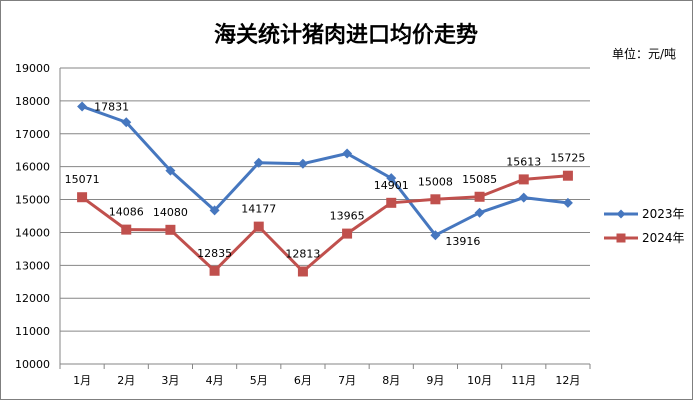  What do you see at coordinates (302, 253) in the screenshot?
I see `data-label: 12813` at bounding box center [302, 253].